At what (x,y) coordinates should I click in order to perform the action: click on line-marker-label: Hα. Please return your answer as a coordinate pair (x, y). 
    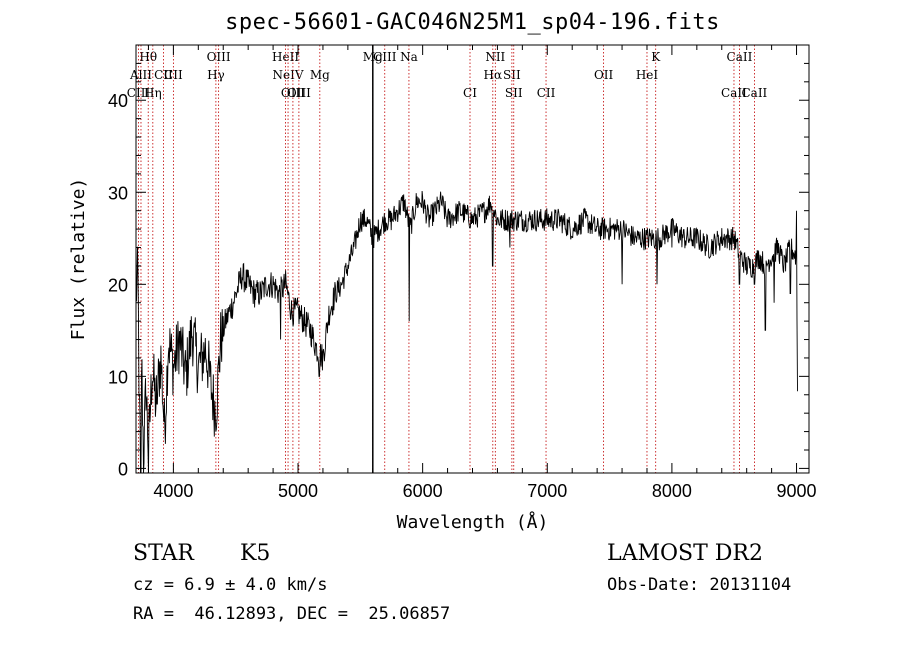
    Looking at the image, I should click on (493, 75).